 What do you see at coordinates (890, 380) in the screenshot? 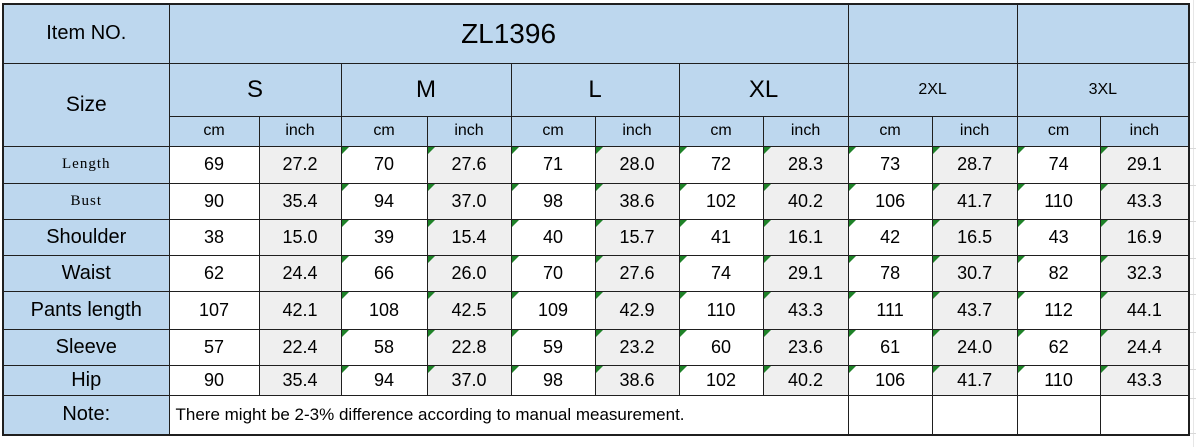
I see `cell-hip-2xl-cm: 106` at bounding box center [890, 380].